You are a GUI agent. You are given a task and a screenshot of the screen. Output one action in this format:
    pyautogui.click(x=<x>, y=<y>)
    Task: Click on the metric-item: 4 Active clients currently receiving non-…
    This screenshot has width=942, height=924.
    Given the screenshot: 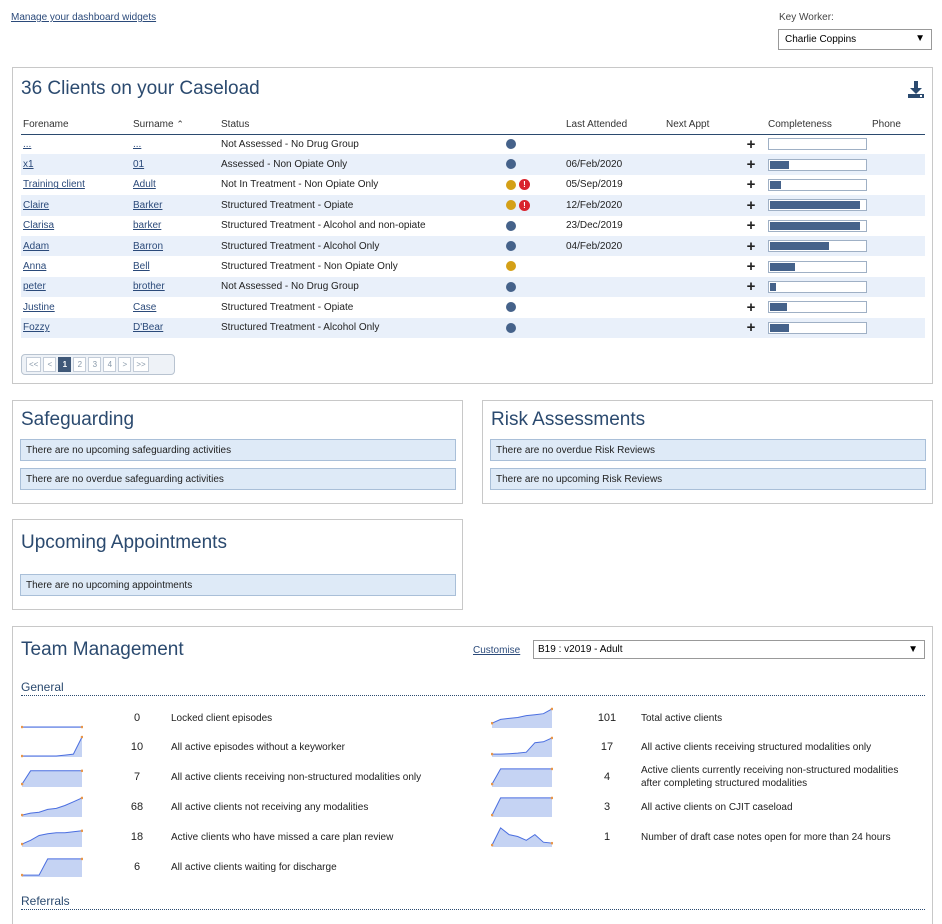 What is the action you would take?
    pyautogui.click(x=704, y=777)
    